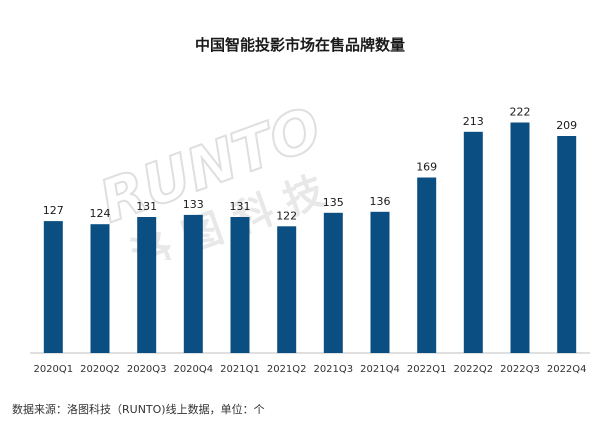  I want to click on x-tick-label-2021Q4: 2021Q4, so click(380, 369).